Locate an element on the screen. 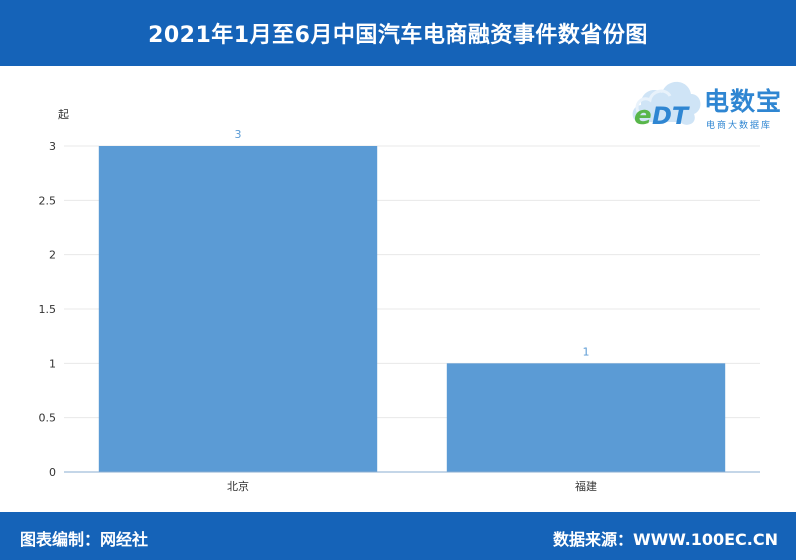 Image resolution: width=796 pixels, height=560 pixels. y-tick-label: 2.5 is located at coordinates (48, 200).